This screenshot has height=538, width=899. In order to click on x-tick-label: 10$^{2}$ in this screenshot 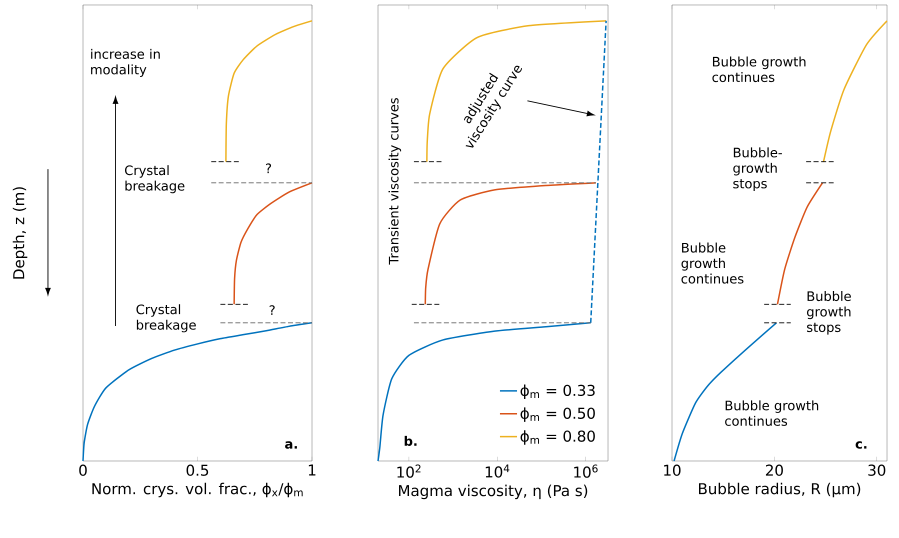, I will do `click(408, 471)`.